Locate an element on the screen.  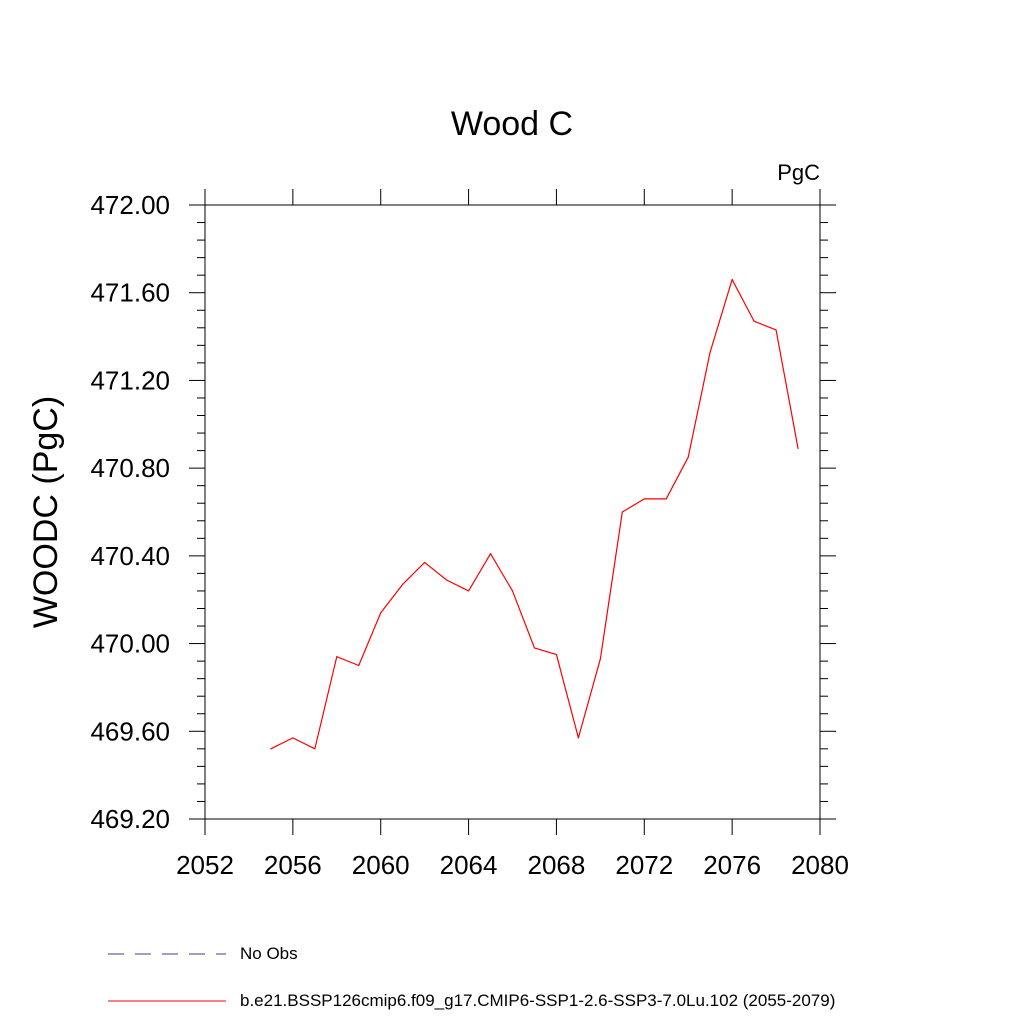
units-label: PgC is located at coordinates (798, 172).